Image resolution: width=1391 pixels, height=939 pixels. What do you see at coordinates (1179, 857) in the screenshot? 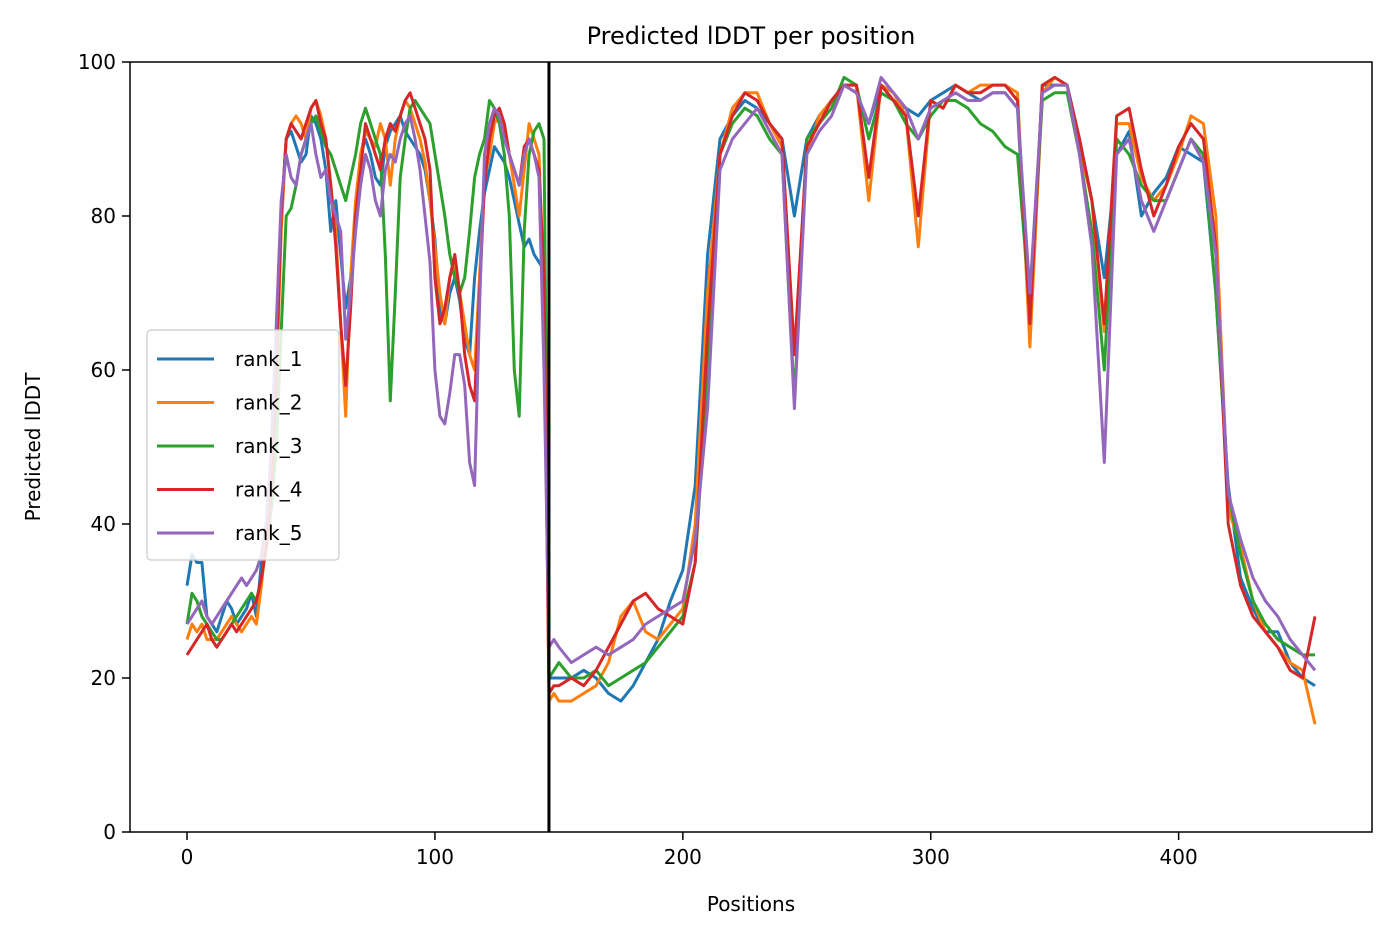
I see `x-tick-label: 400` at bounding box center [1179, 857].